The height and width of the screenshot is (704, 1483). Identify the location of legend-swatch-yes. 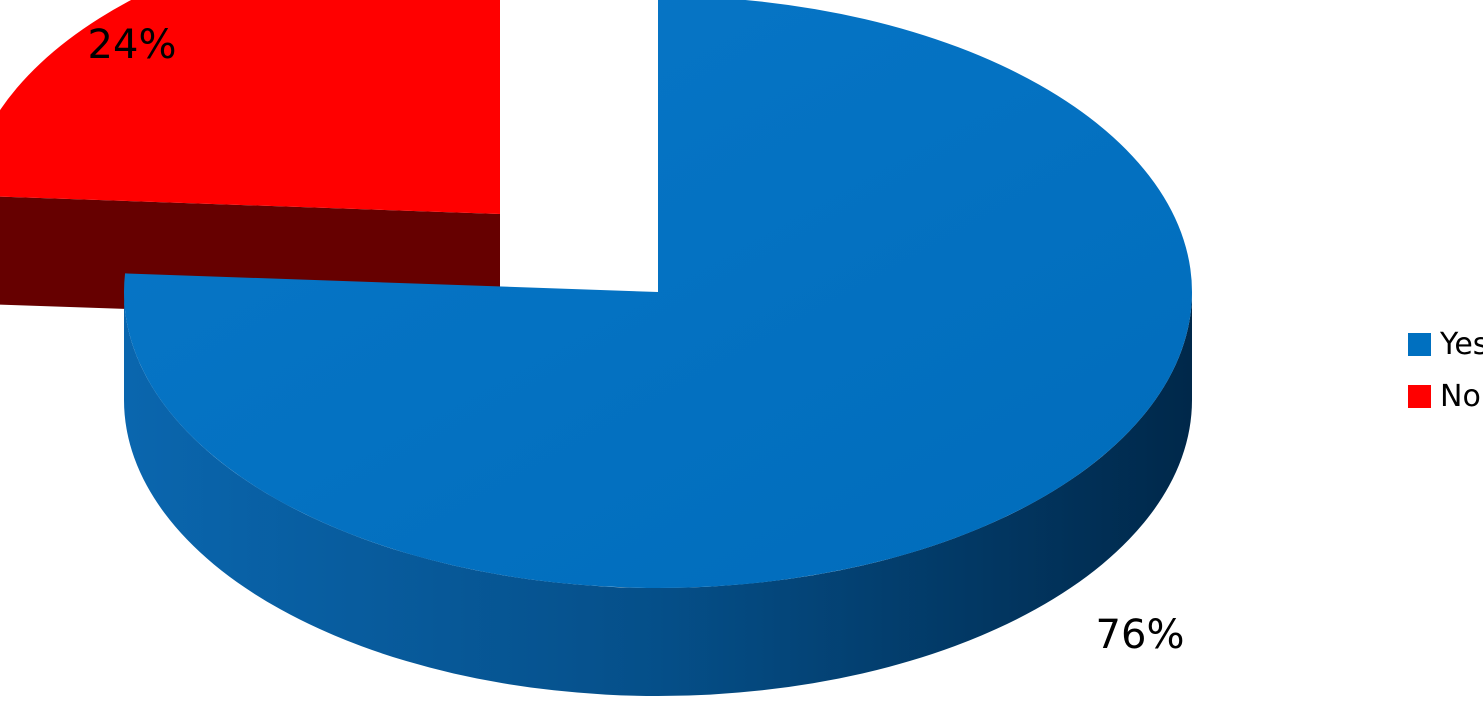
(1419, 344).